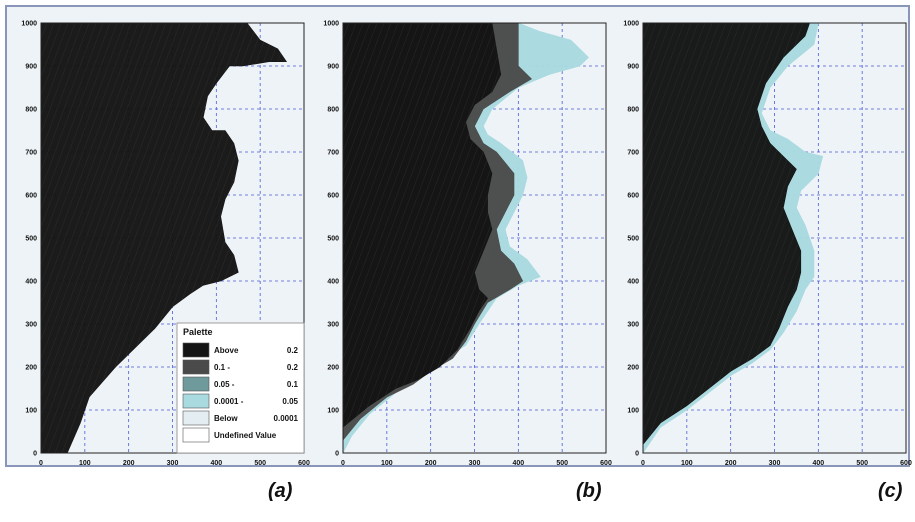  I want to click on panel-label-c: (c), so click(890, 491).